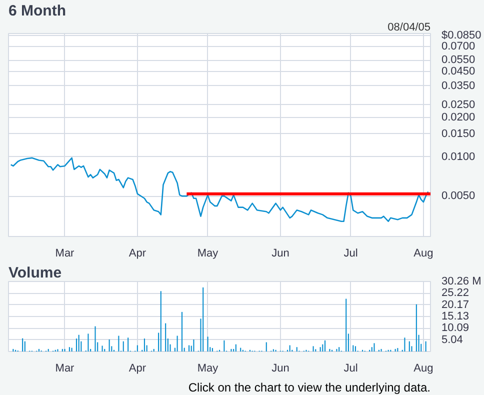  I want to click on y-tick-label: 0.0450, so click(459, 72).